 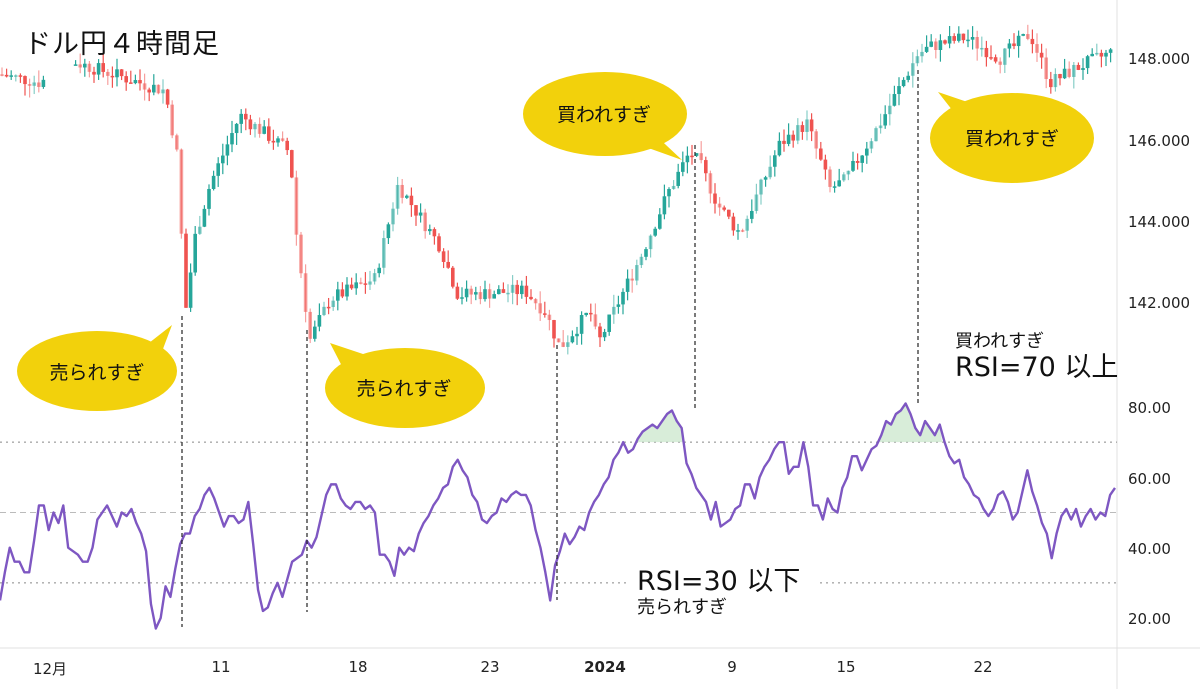 What do you see at coordinates (719, 581) in the screenshot?
I see `oversold-threshold: RSI=30 以下` at bounding box center [719, 581].